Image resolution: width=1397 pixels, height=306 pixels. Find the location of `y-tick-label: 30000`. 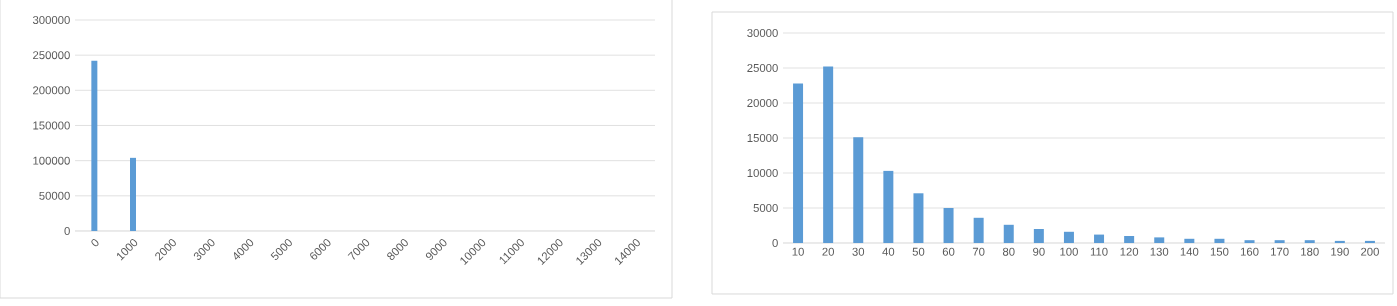

y-tick-label: 30000 is located at coordinates (762, 32).